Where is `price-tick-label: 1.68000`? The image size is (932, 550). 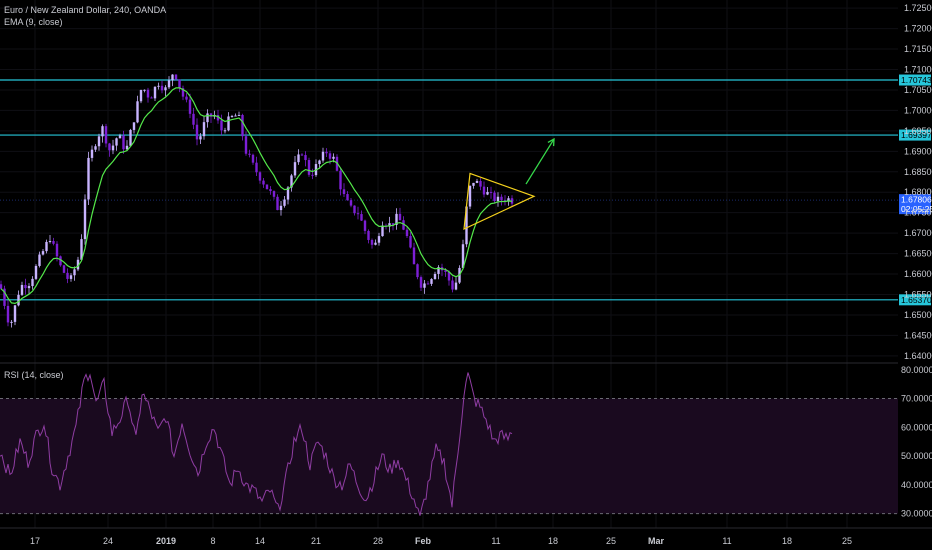
price-tick-label: 1.68000 is located at coordinates (918, 192).